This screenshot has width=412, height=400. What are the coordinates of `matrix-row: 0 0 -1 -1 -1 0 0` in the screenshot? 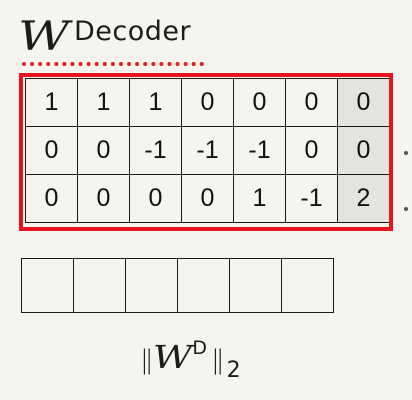 It's located at (207, 150).